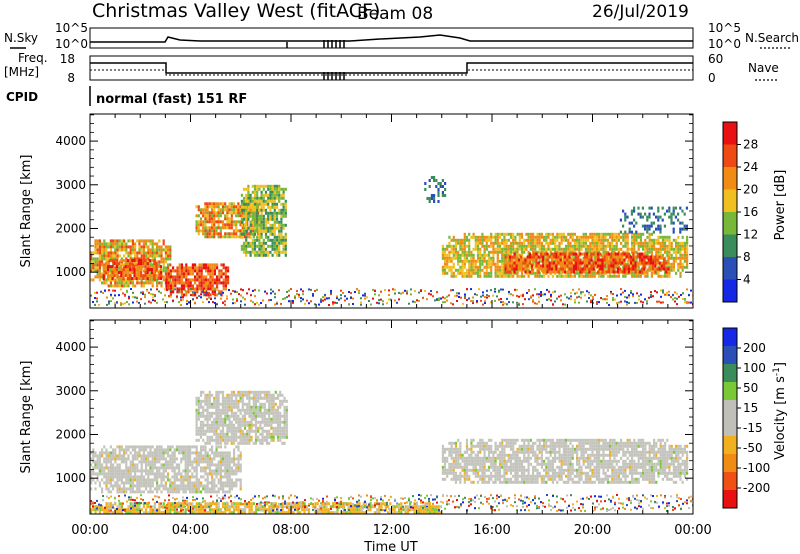 The height and width of the screenshot is (554, 800). Describe the element at coordinates (750, 212) in the screenshot. I see `colorbar-tick-label: 16` at that location.